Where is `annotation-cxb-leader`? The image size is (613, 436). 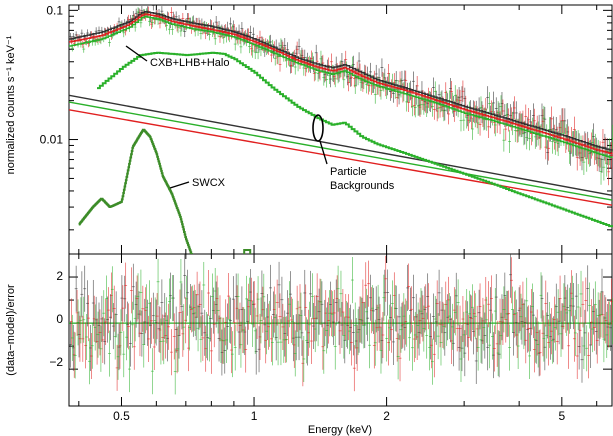
annotation-cxb-leader is located at coordinates (136, 53).